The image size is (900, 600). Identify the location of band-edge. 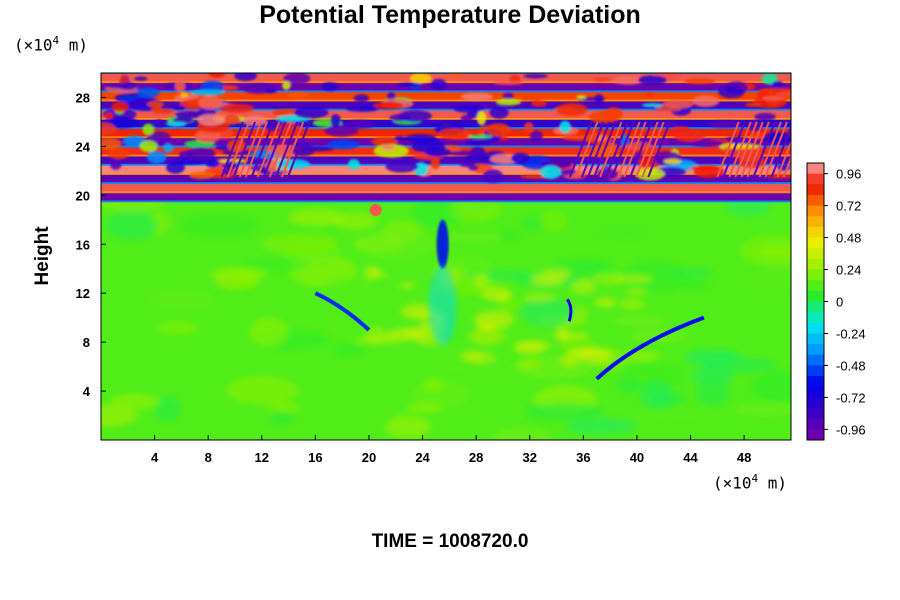
(446, 109).